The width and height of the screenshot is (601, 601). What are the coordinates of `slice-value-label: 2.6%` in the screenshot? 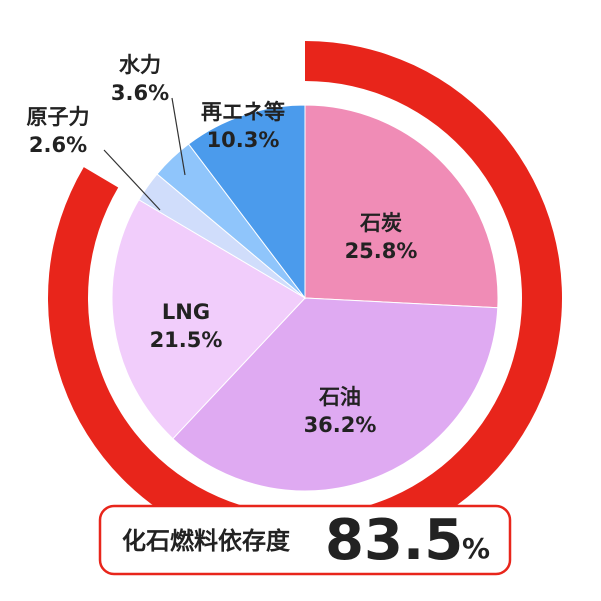 It's located at (58, 145).